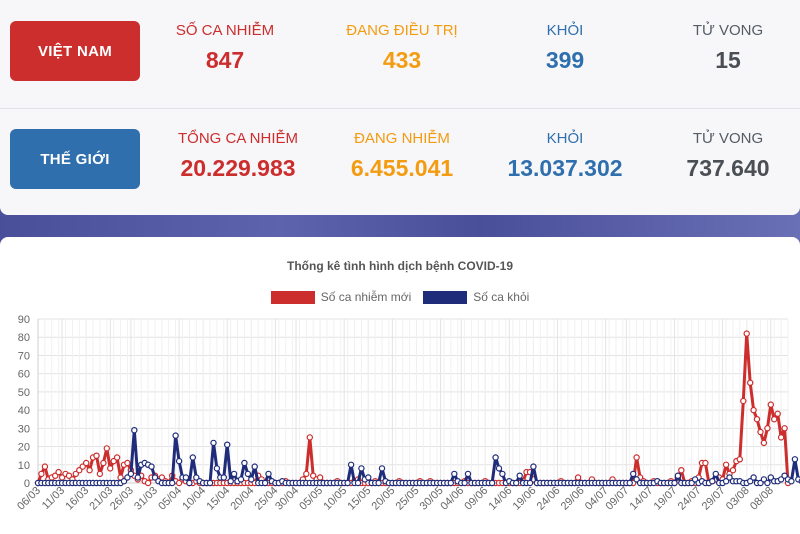 The image size is (800, 534). I want to click on x-tick-label: 04/06, so click(452, 499).